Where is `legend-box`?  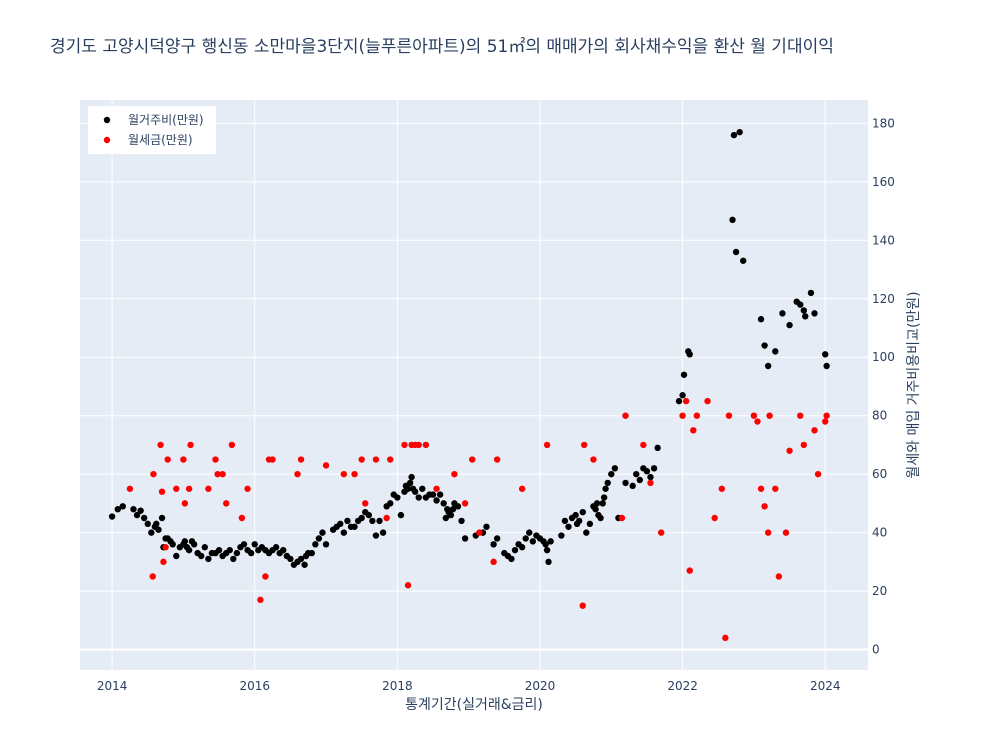
legend-box is located at coordinates (152, 130).